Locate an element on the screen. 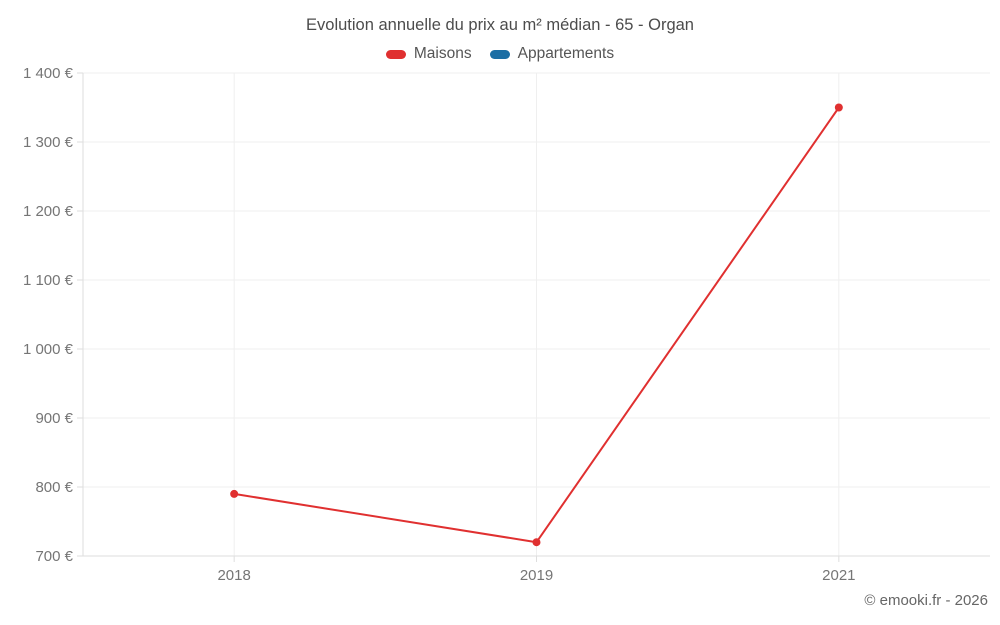 The width and height of the screenshot is (1000, 625). y-tick-label: 800 € is located at coordinates (54, 487).